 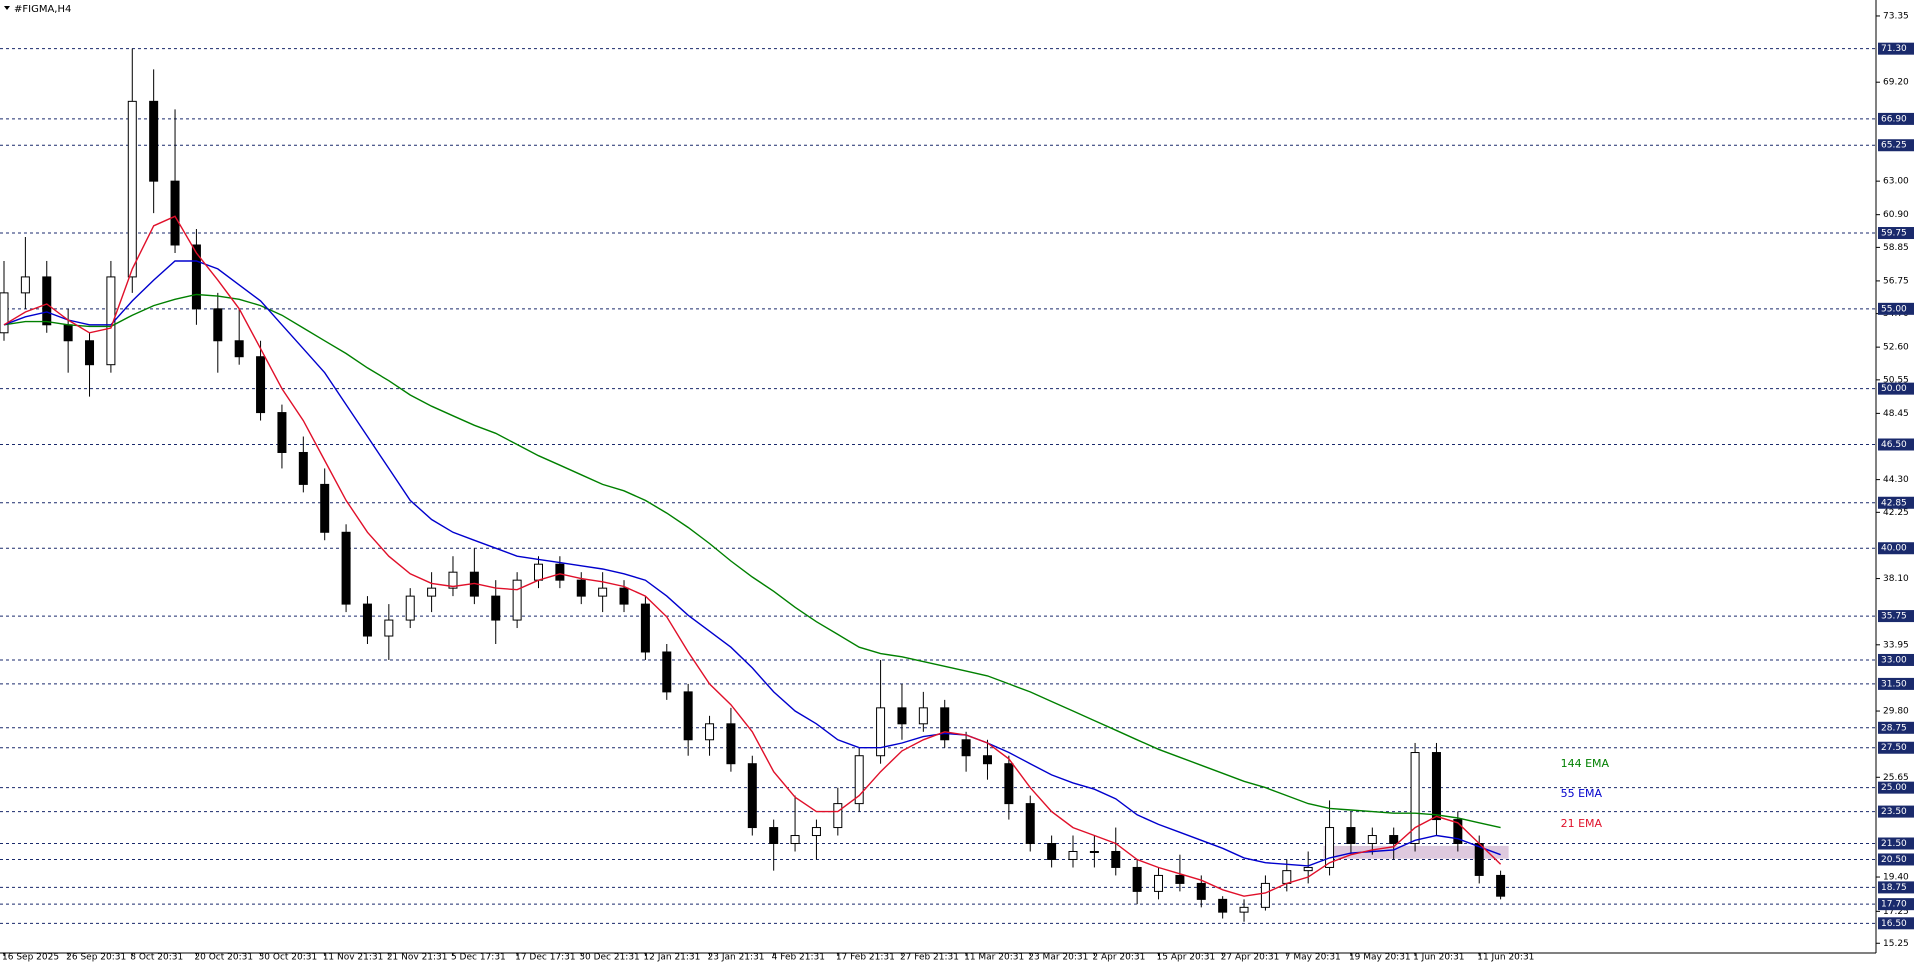 I want to click on y-tick-label: 50.55, so click(x=1896, y=380).